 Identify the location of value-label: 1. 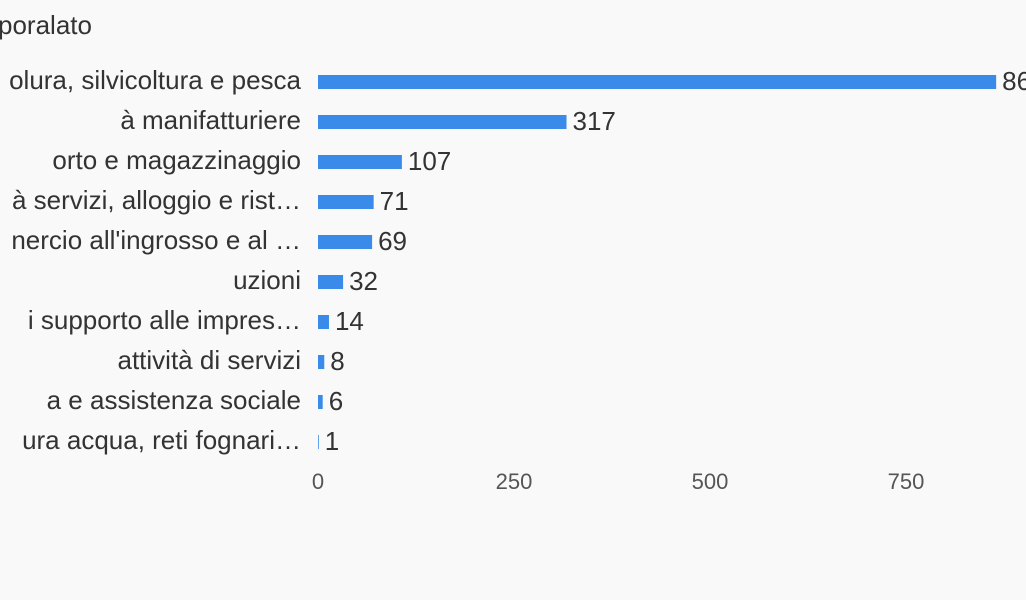
(332, 441).